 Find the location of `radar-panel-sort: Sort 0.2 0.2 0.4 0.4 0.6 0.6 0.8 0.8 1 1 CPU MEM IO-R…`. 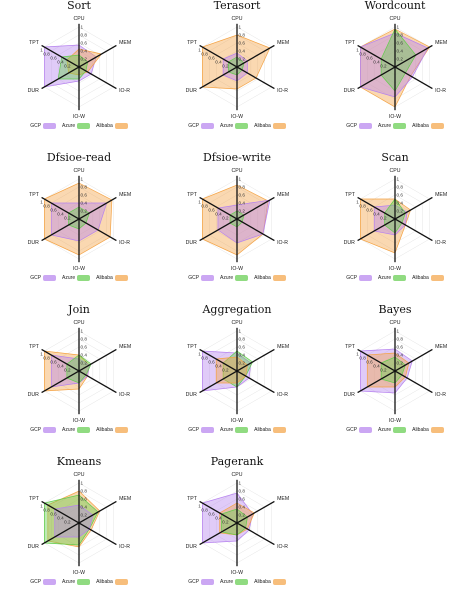

radar-panel-sort: Sort 0.2 0.2 0.4 0.4 0.6 0.6 0.8 0.8 1 1 CPU MEM IO-R… is located at coordinates (79, 76).